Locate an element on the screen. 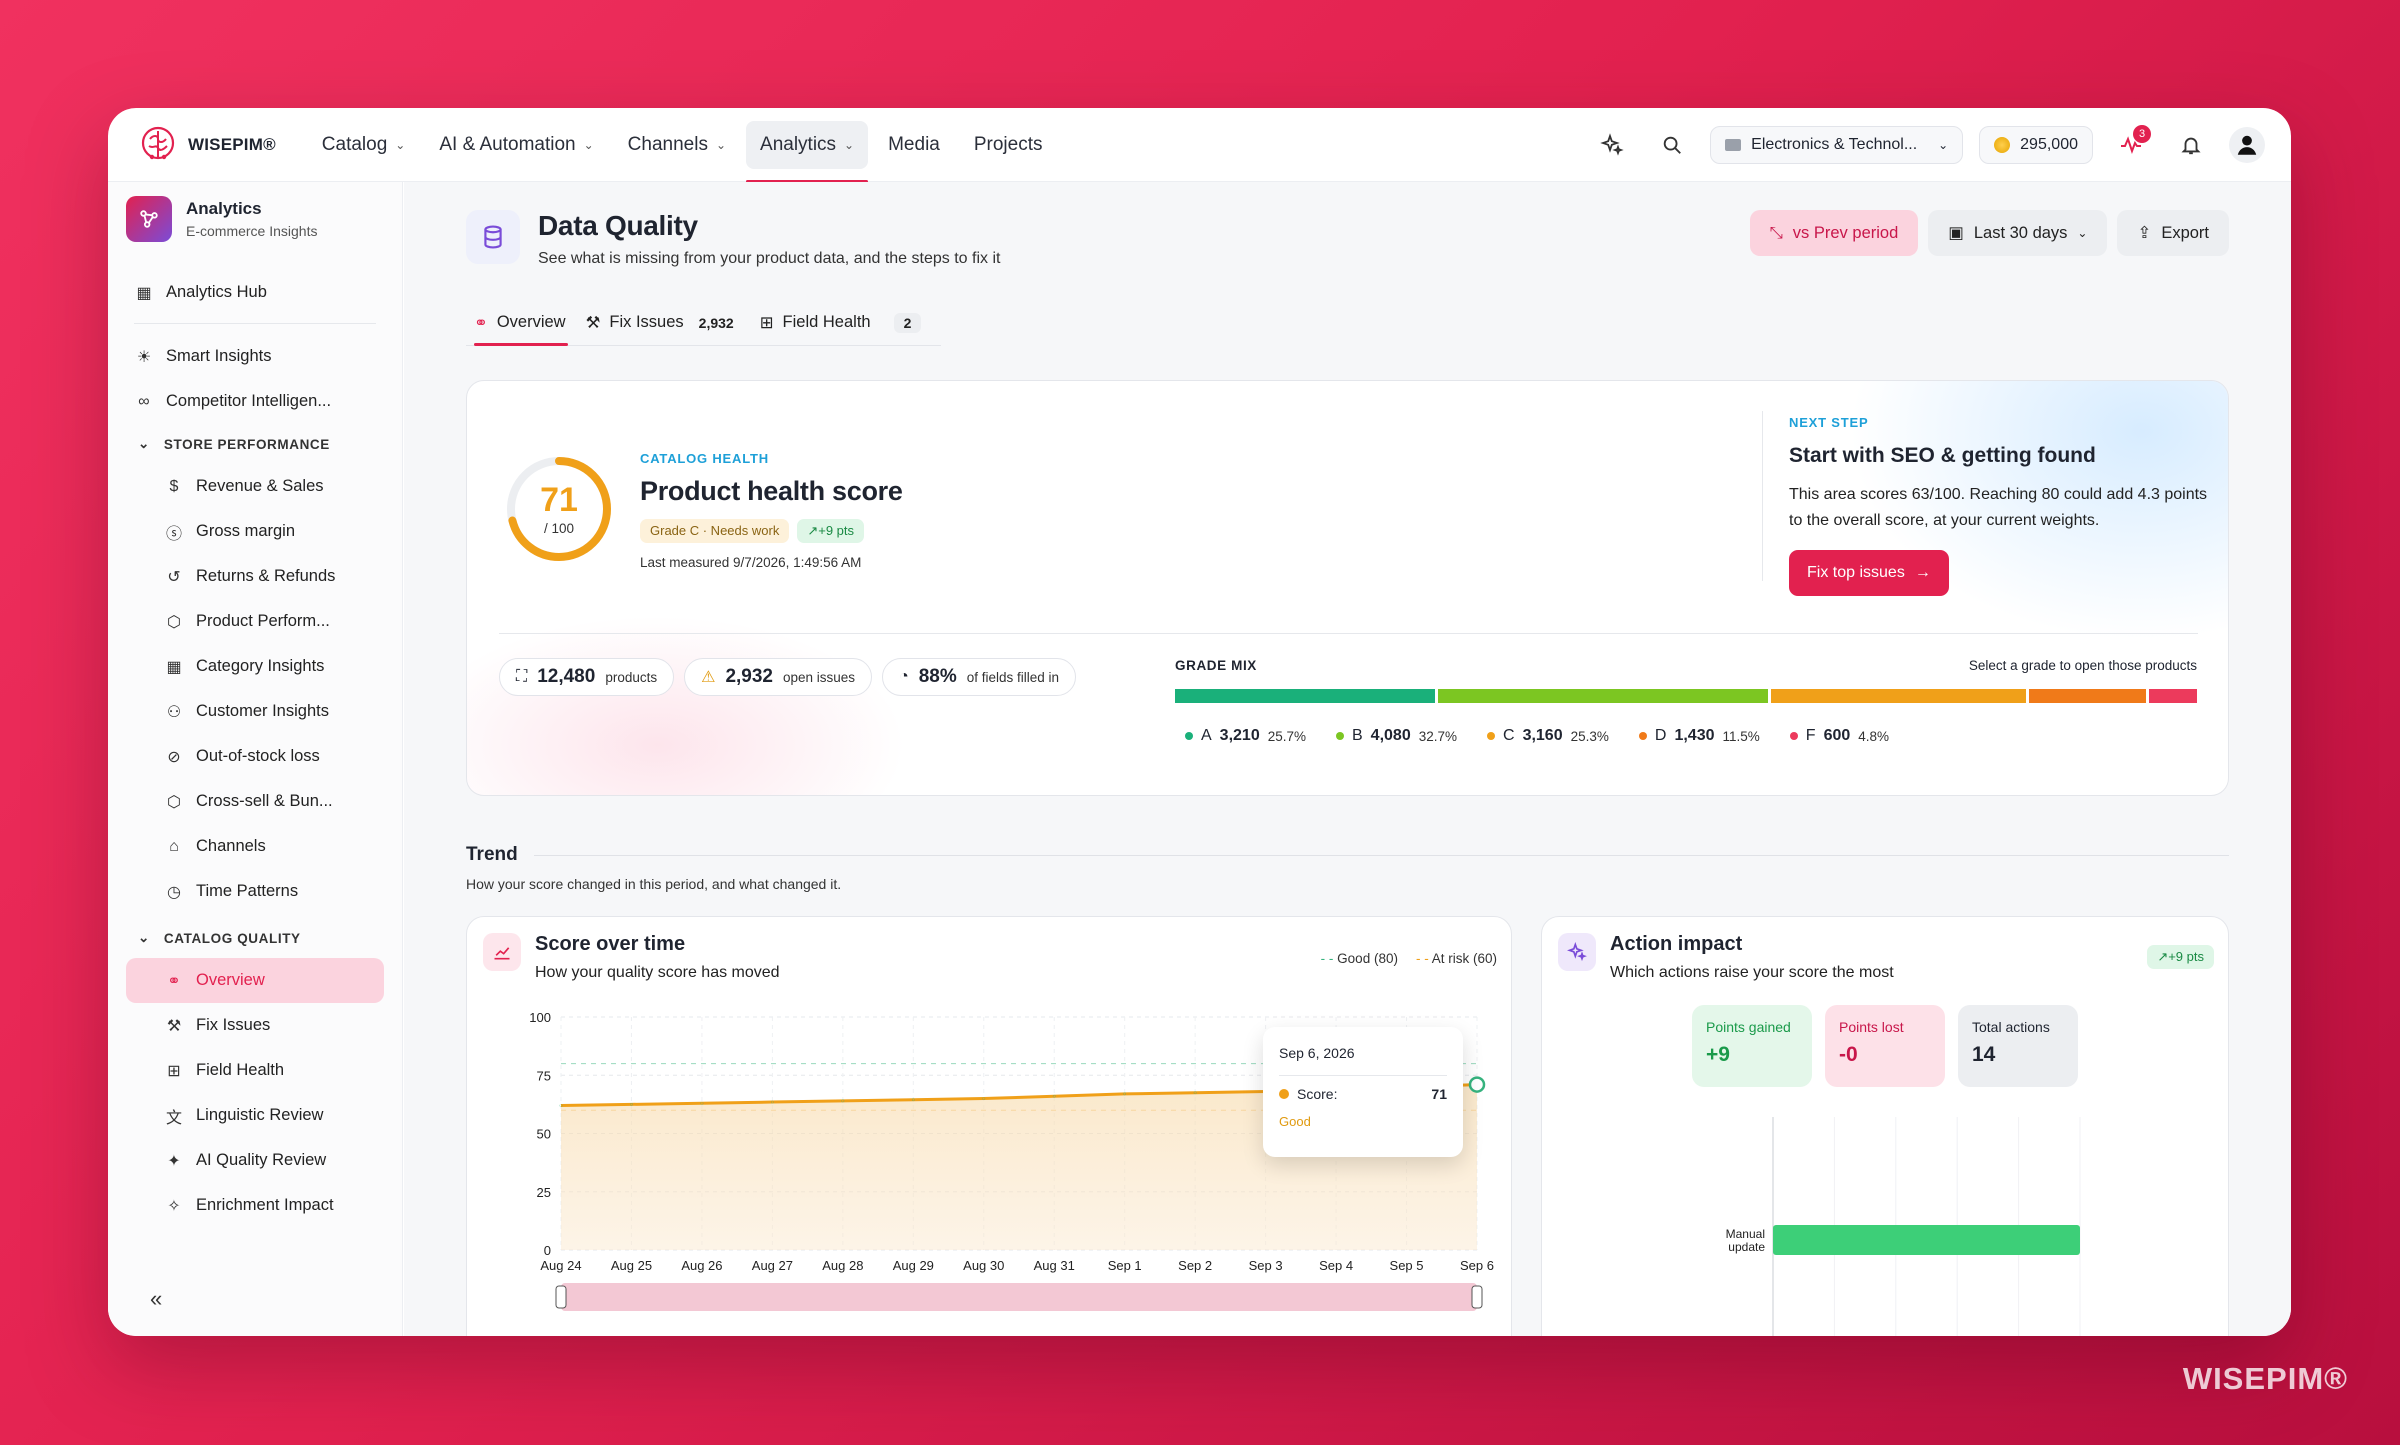  sidebar-item-fix-issues: ⚒ Fix Issues is located at coordinates (255, 1025).